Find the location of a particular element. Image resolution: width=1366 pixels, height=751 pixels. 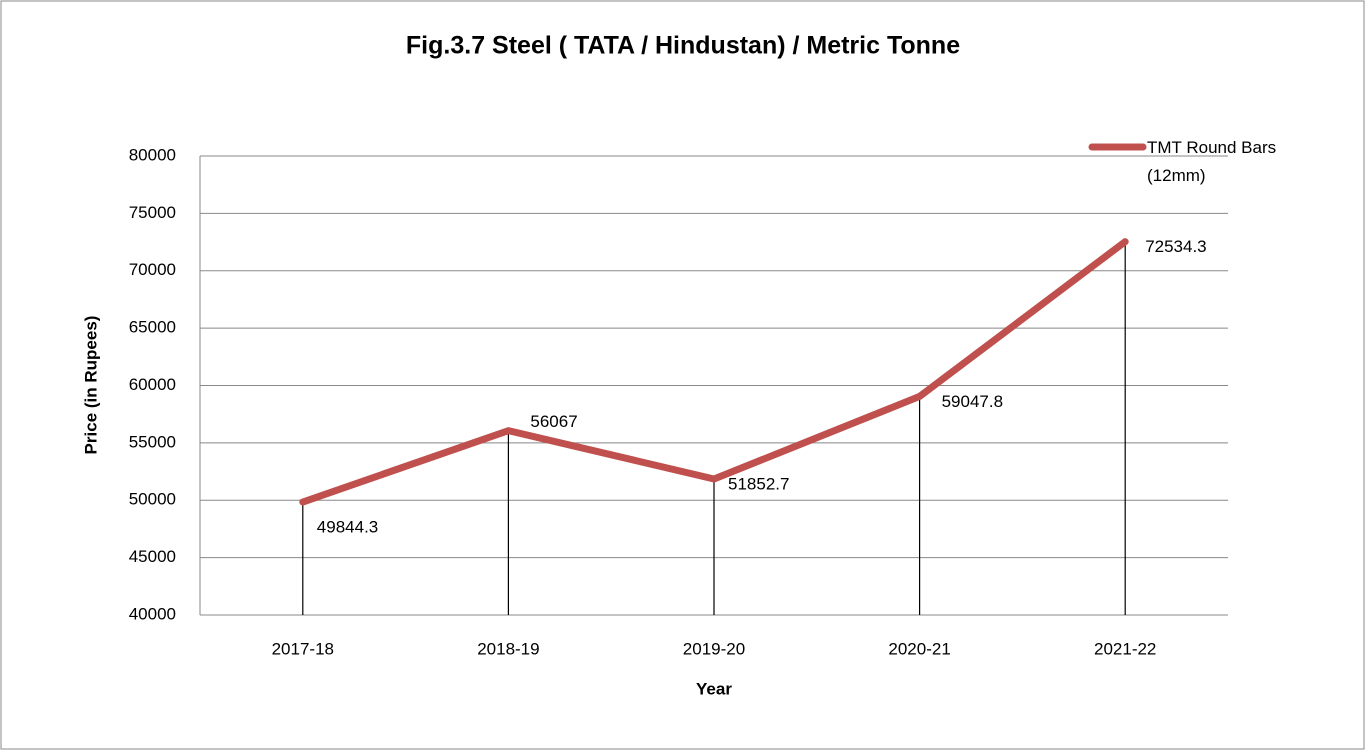

y-tick-label: 70000 is located at coordinates (152, 269).